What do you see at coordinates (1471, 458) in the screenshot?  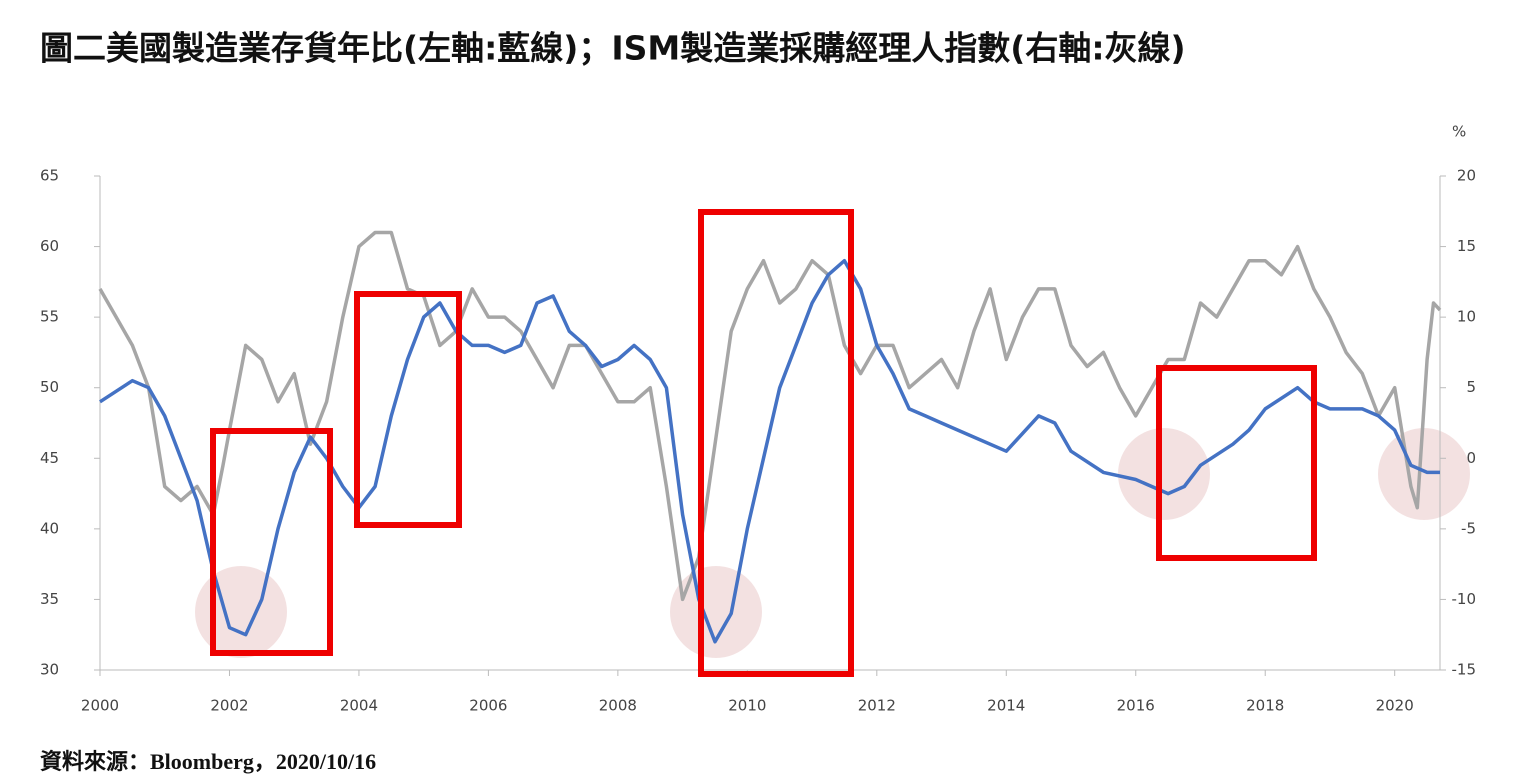 I see `y2-tick-label: 0` at bounding box center [1471, 458].